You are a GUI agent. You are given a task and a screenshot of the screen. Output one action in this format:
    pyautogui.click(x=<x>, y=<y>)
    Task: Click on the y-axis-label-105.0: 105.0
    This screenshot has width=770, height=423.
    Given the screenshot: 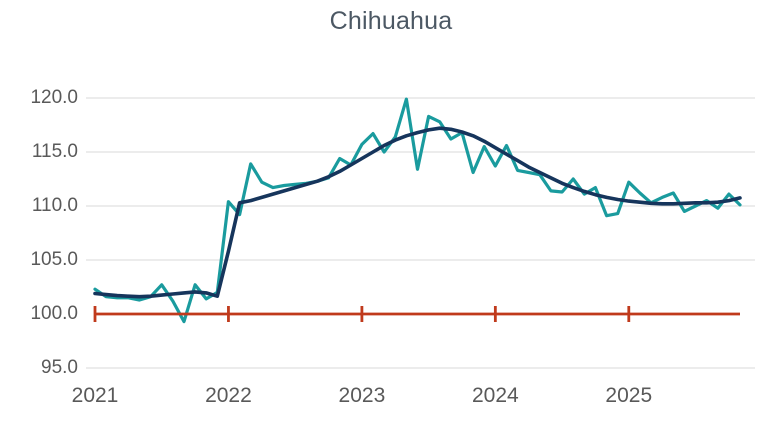 What is the action you would take?
    pyautogui.click(x=54, y=259)
    